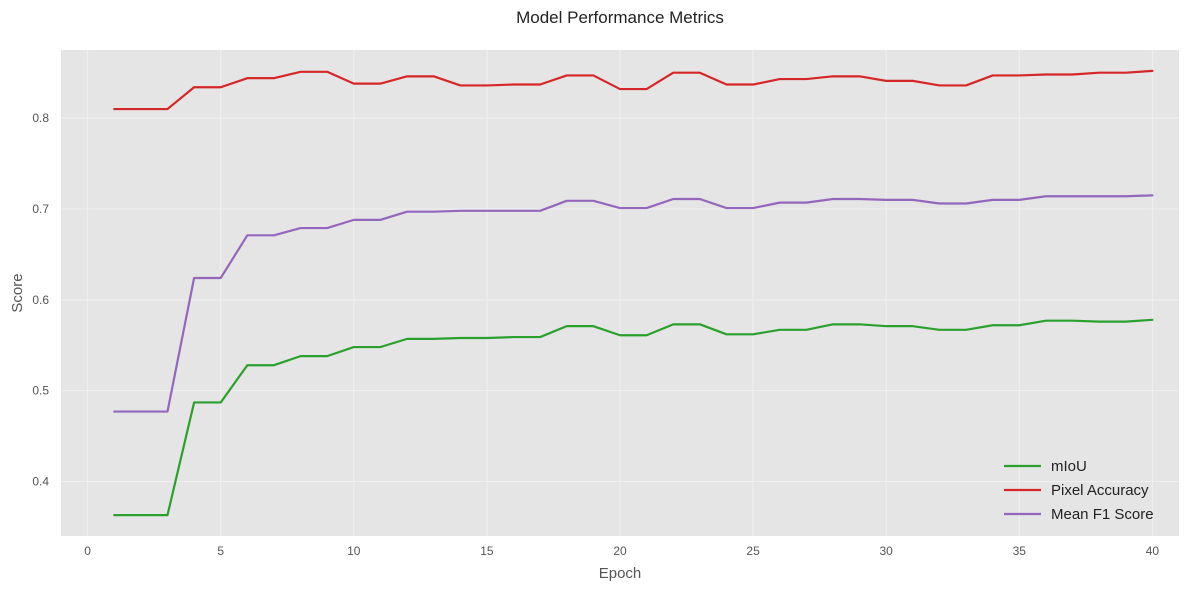 The width and height of the screenshot is (1189, 590). What do you see at coordinates (633, 90) in the screenshot?
I see `series-line-pixel-accuracy` at bounding box center [633, 90].